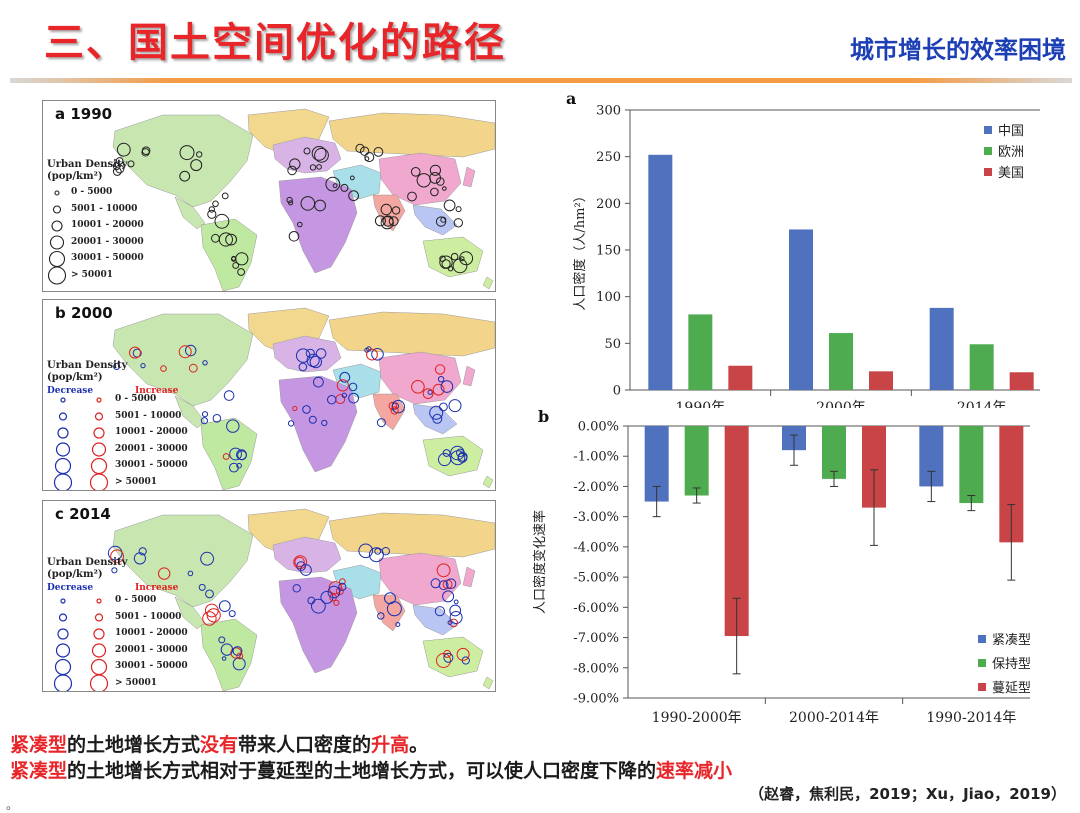  What do you see at coordinates (70, 391) in the screenshot?
I see `legend-decrease-label: Decrease` at bounding box center [70, 391].